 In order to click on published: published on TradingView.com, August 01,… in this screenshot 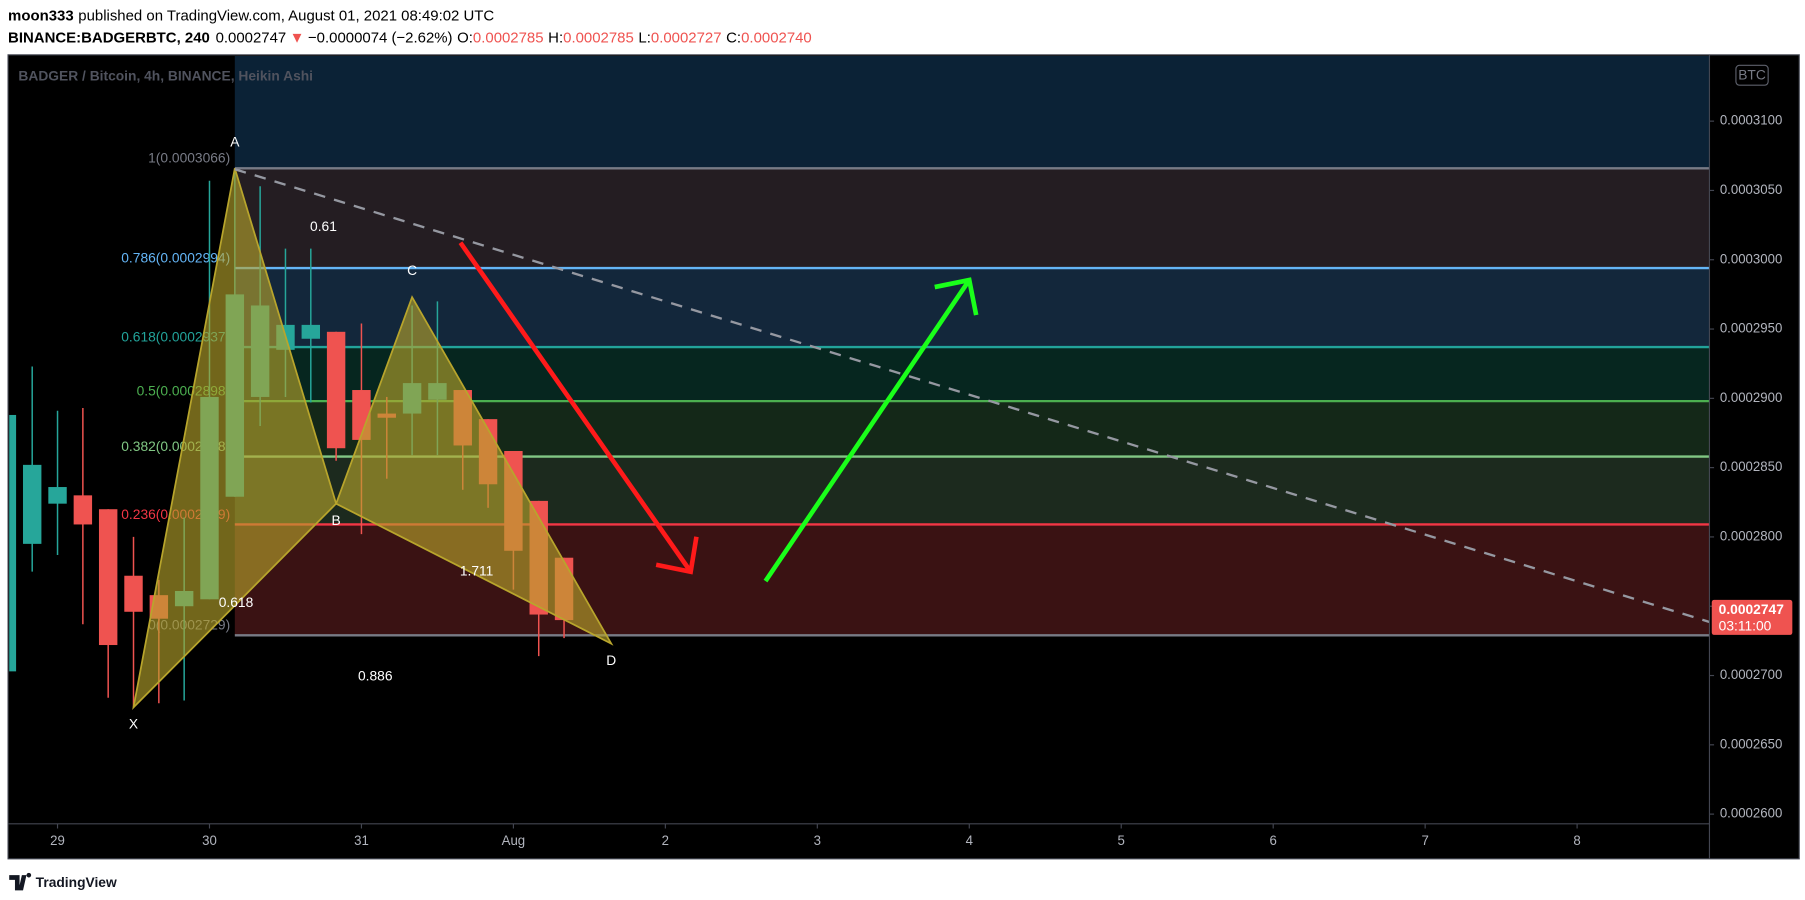, I will do `click(286, 15)`.